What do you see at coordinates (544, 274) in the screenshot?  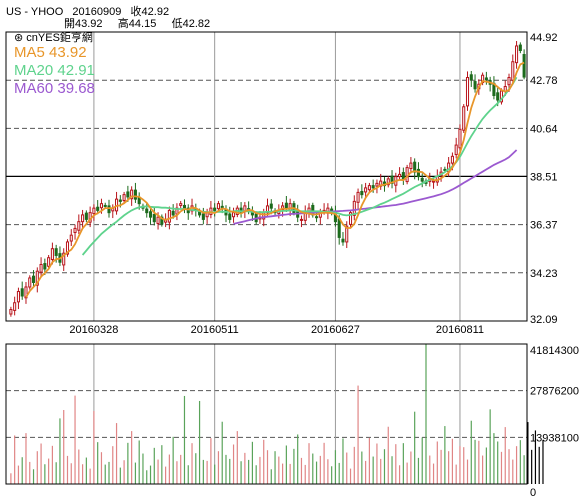 I see `price-y-tick-label: 34.23` at bounding box center [544, 274].